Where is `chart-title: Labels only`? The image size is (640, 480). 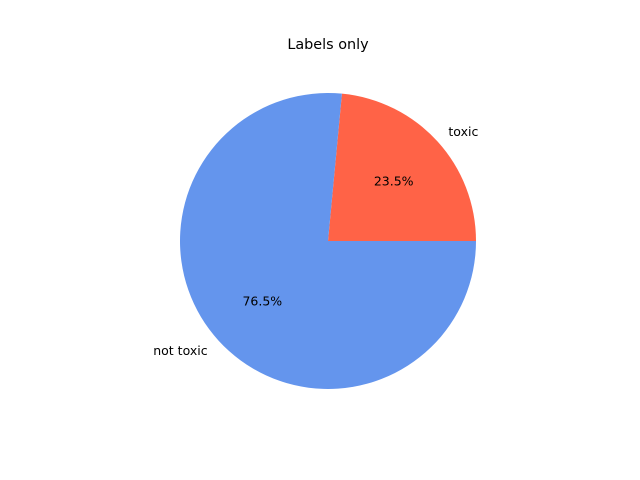 chart-title: Labels only is located at coordinates (328, 45).